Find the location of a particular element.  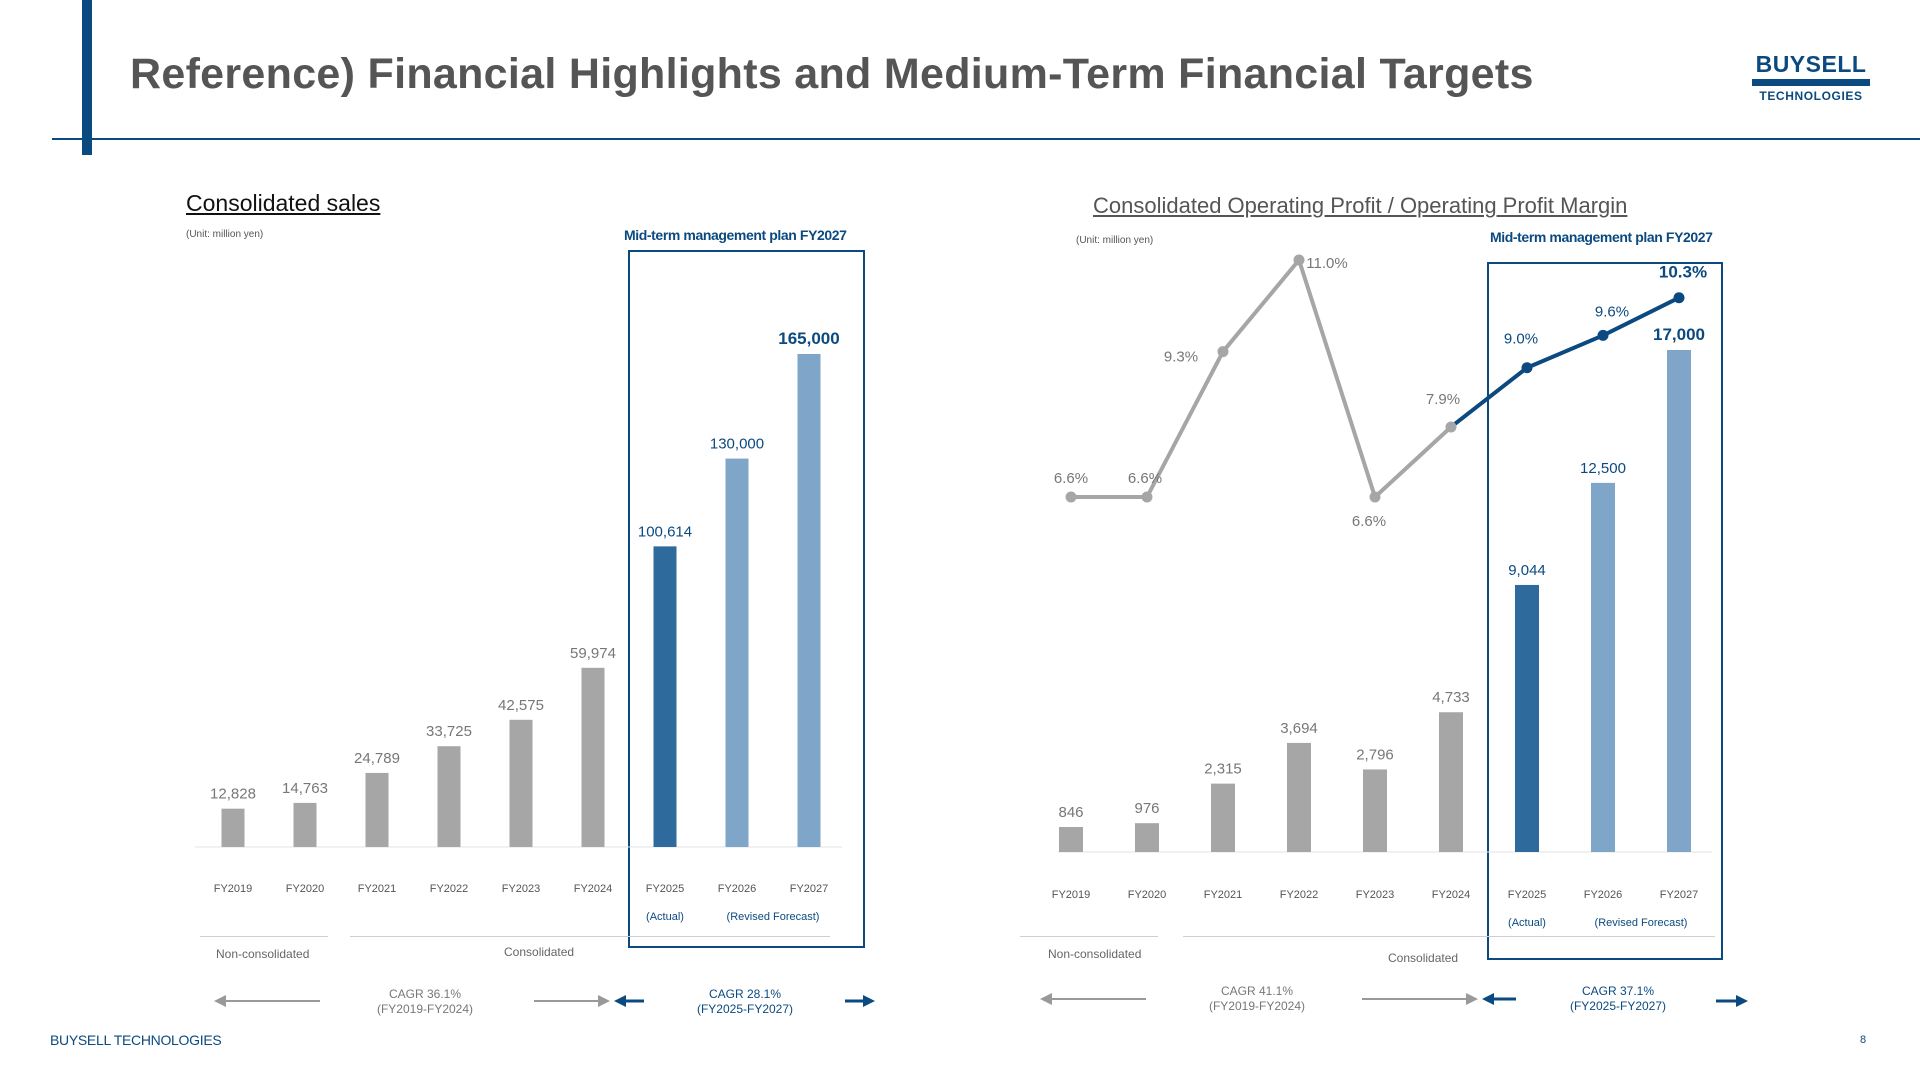

profit-cagr-past: CAGR 41.1% (FY2019-FY2024) is located at coordinates (1257, 999).